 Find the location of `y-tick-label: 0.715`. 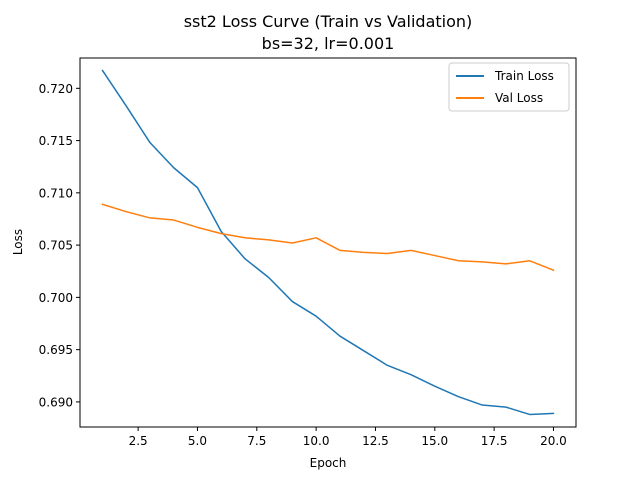

y-tick-label: 0.715 is located at coordinates (56, 141).